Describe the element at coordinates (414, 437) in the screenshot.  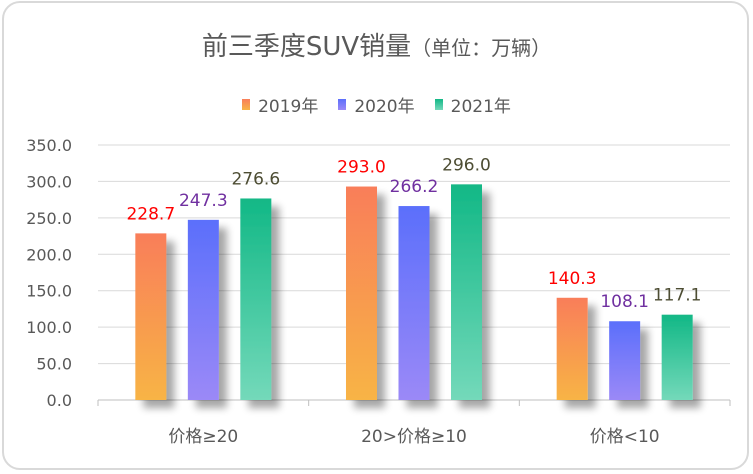
I see `x-category-label: 20>价格≥10` at that location.